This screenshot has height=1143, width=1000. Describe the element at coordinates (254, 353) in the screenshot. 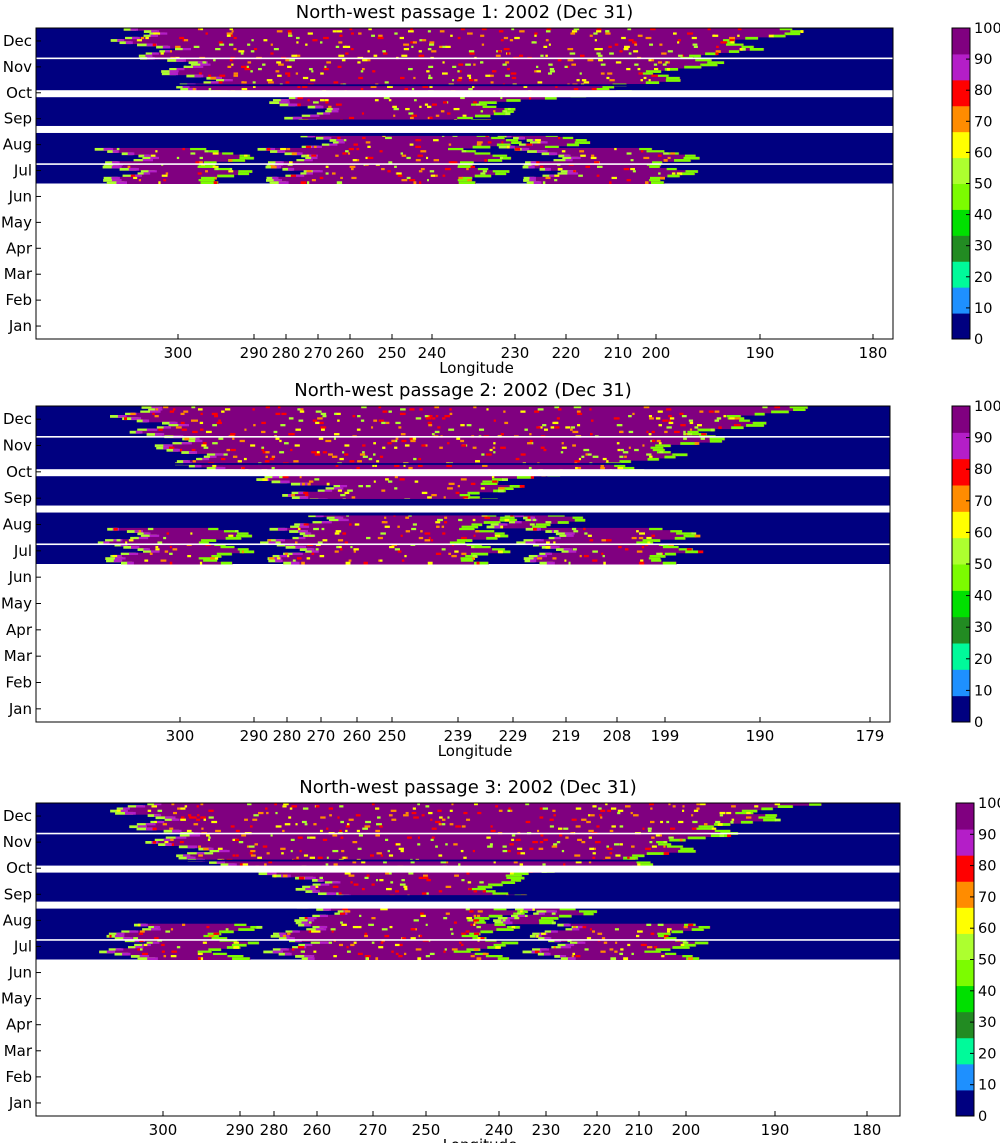

I see `x-tick-label: 290` at that location.